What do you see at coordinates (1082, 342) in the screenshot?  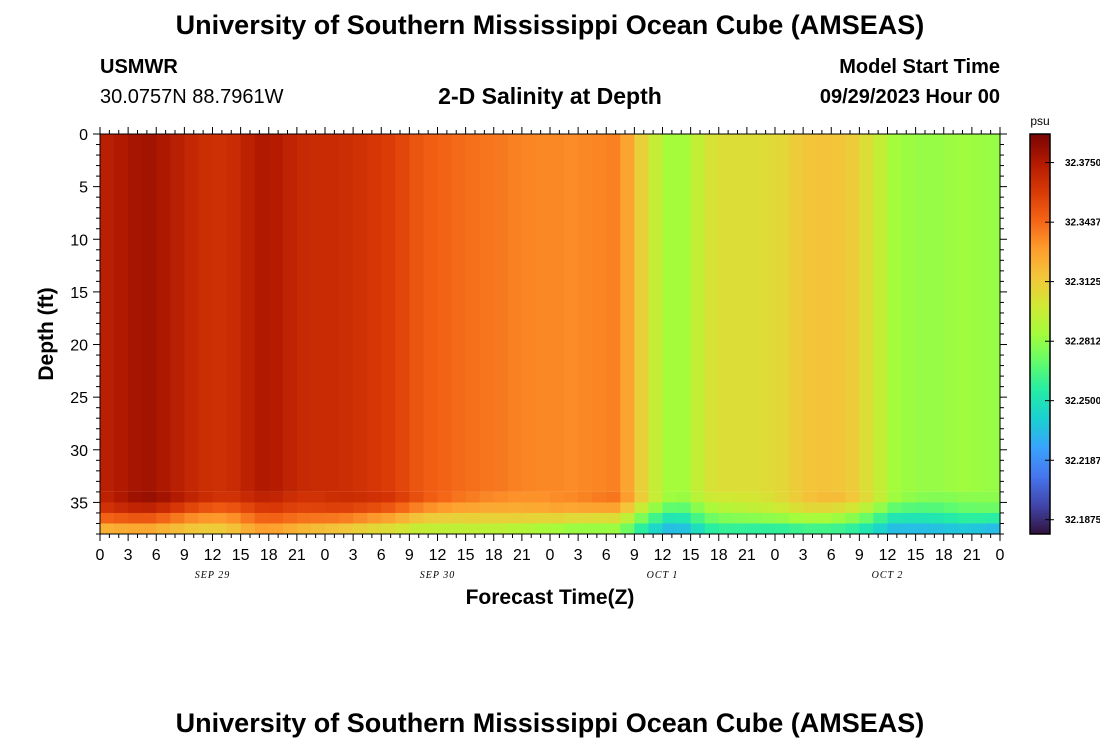 I see `colorbar-tick-label: 32.2812` at bounding box center [1082, 342].